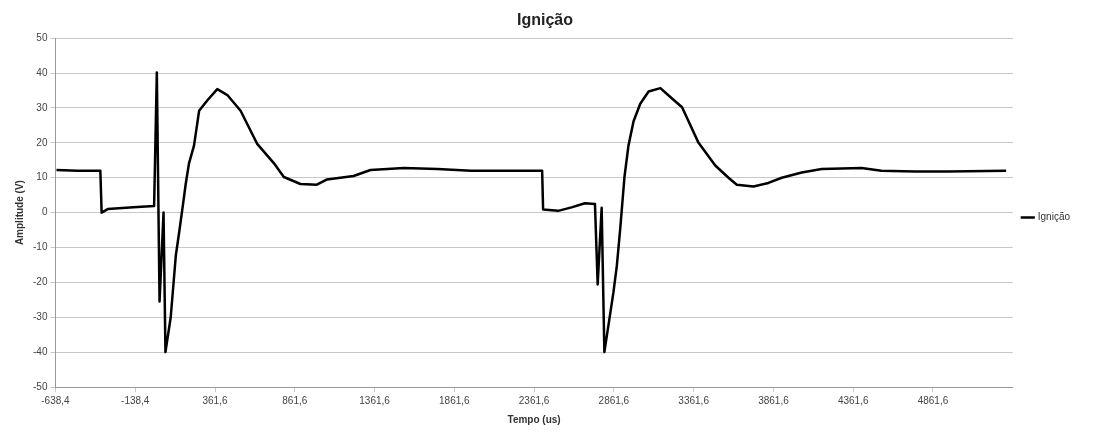 This screenshot has height=435, width=1100. I want to click on chart-title: Ignição, so click(545, 20).